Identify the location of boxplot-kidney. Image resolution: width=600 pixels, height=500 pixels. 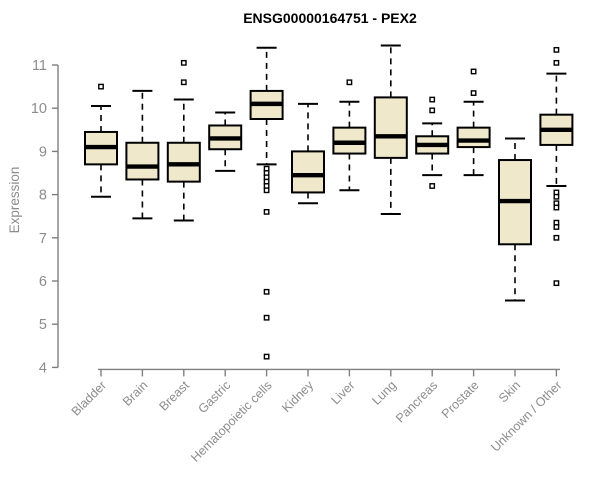
(308, 153).